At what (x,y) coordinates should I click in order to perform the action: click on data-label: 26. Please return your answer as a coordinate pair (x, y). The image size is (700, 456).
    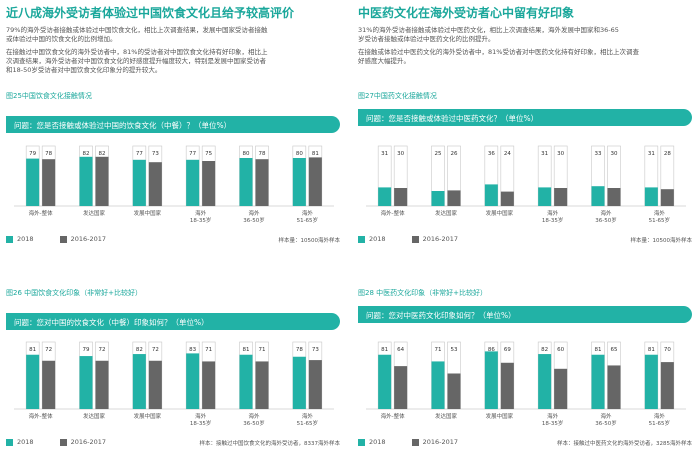
    Looking at the image, I should click on (454, 154).